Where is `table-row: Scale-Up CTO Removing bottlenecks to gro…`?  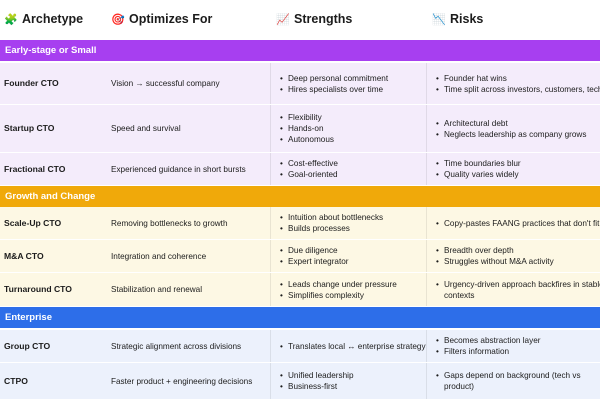
table-row: Scale-Up CTO Removing bottlenecks to gro… is located at coordinates (300, 223).